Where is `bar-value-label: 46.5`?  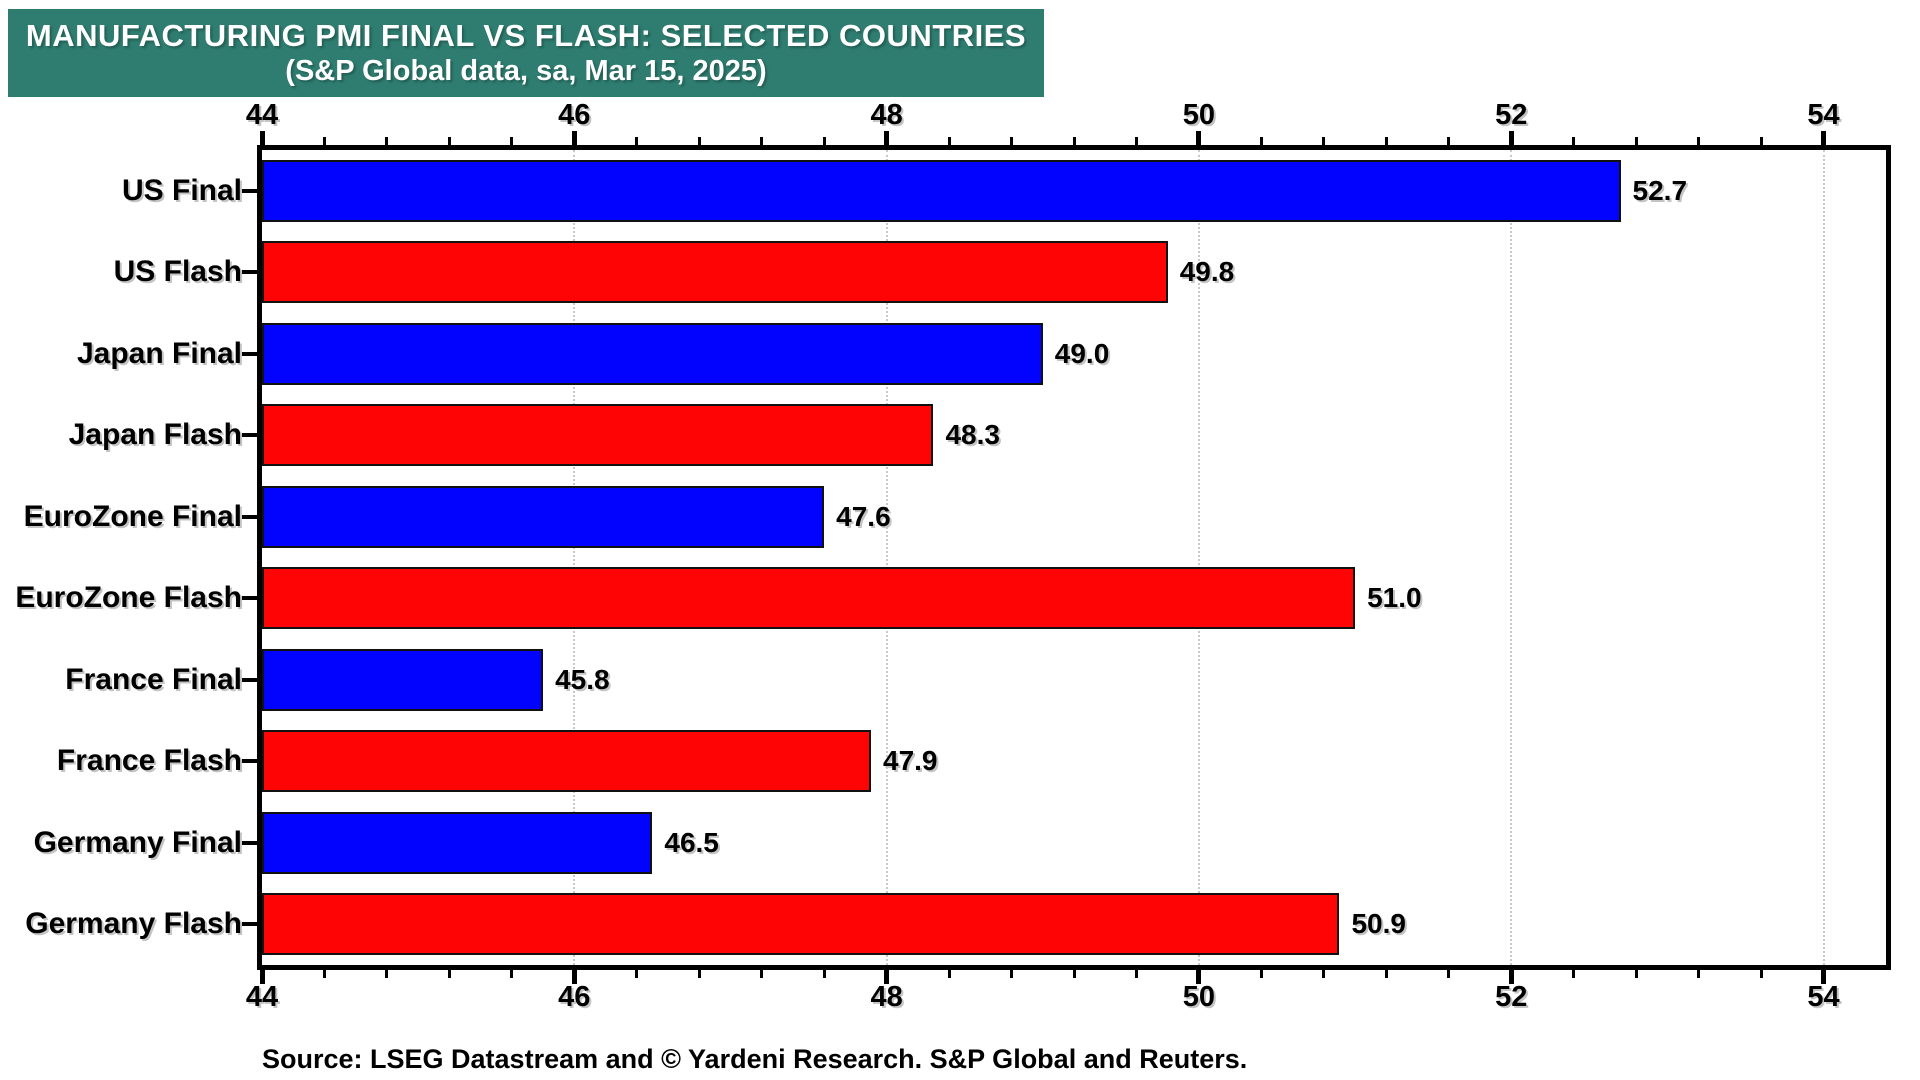 bar-value-label: 46.5 is located at coordinates (691, 842).